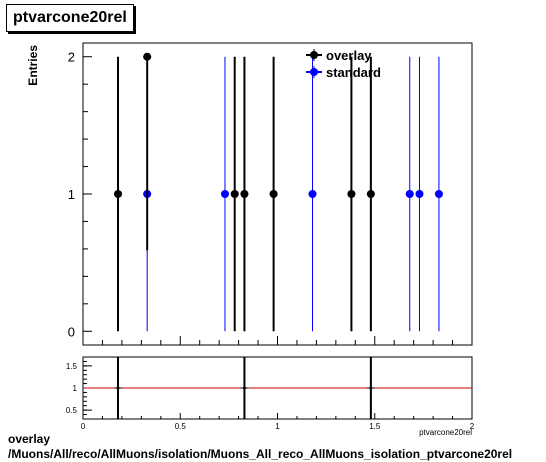 The height and width of the screenshot is (462, 546). Describe the element at coordinates (314, 55) in the screenshot. I see `legend-overlay-marker` at that location.